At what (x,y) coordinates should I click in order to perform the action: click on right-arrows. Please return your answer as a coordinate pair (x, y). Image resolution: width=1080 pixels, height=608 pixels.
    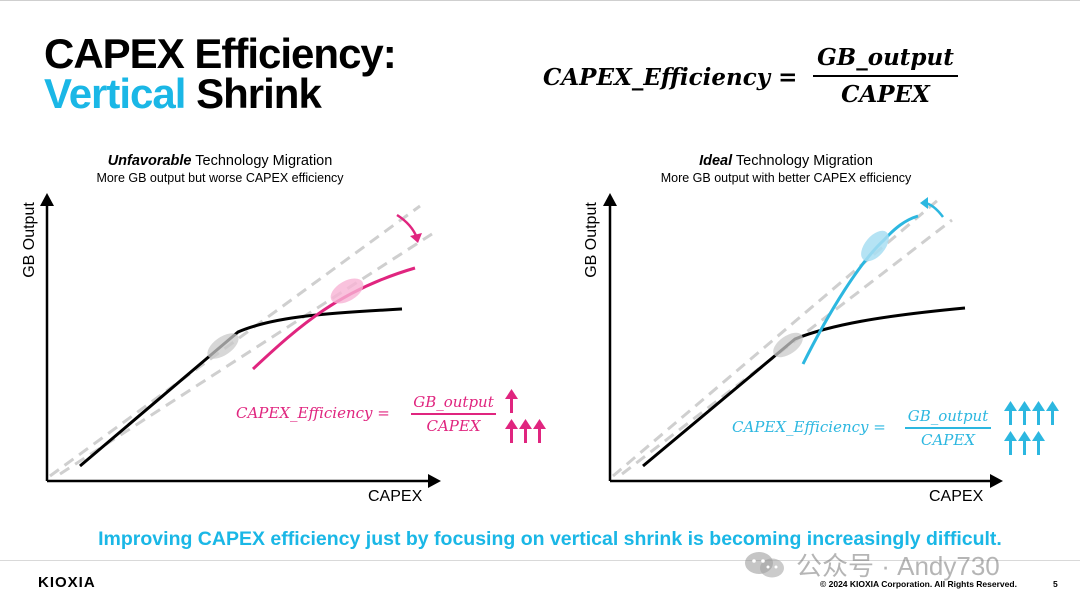
    Looking at the image, I should click on (1031, 428).